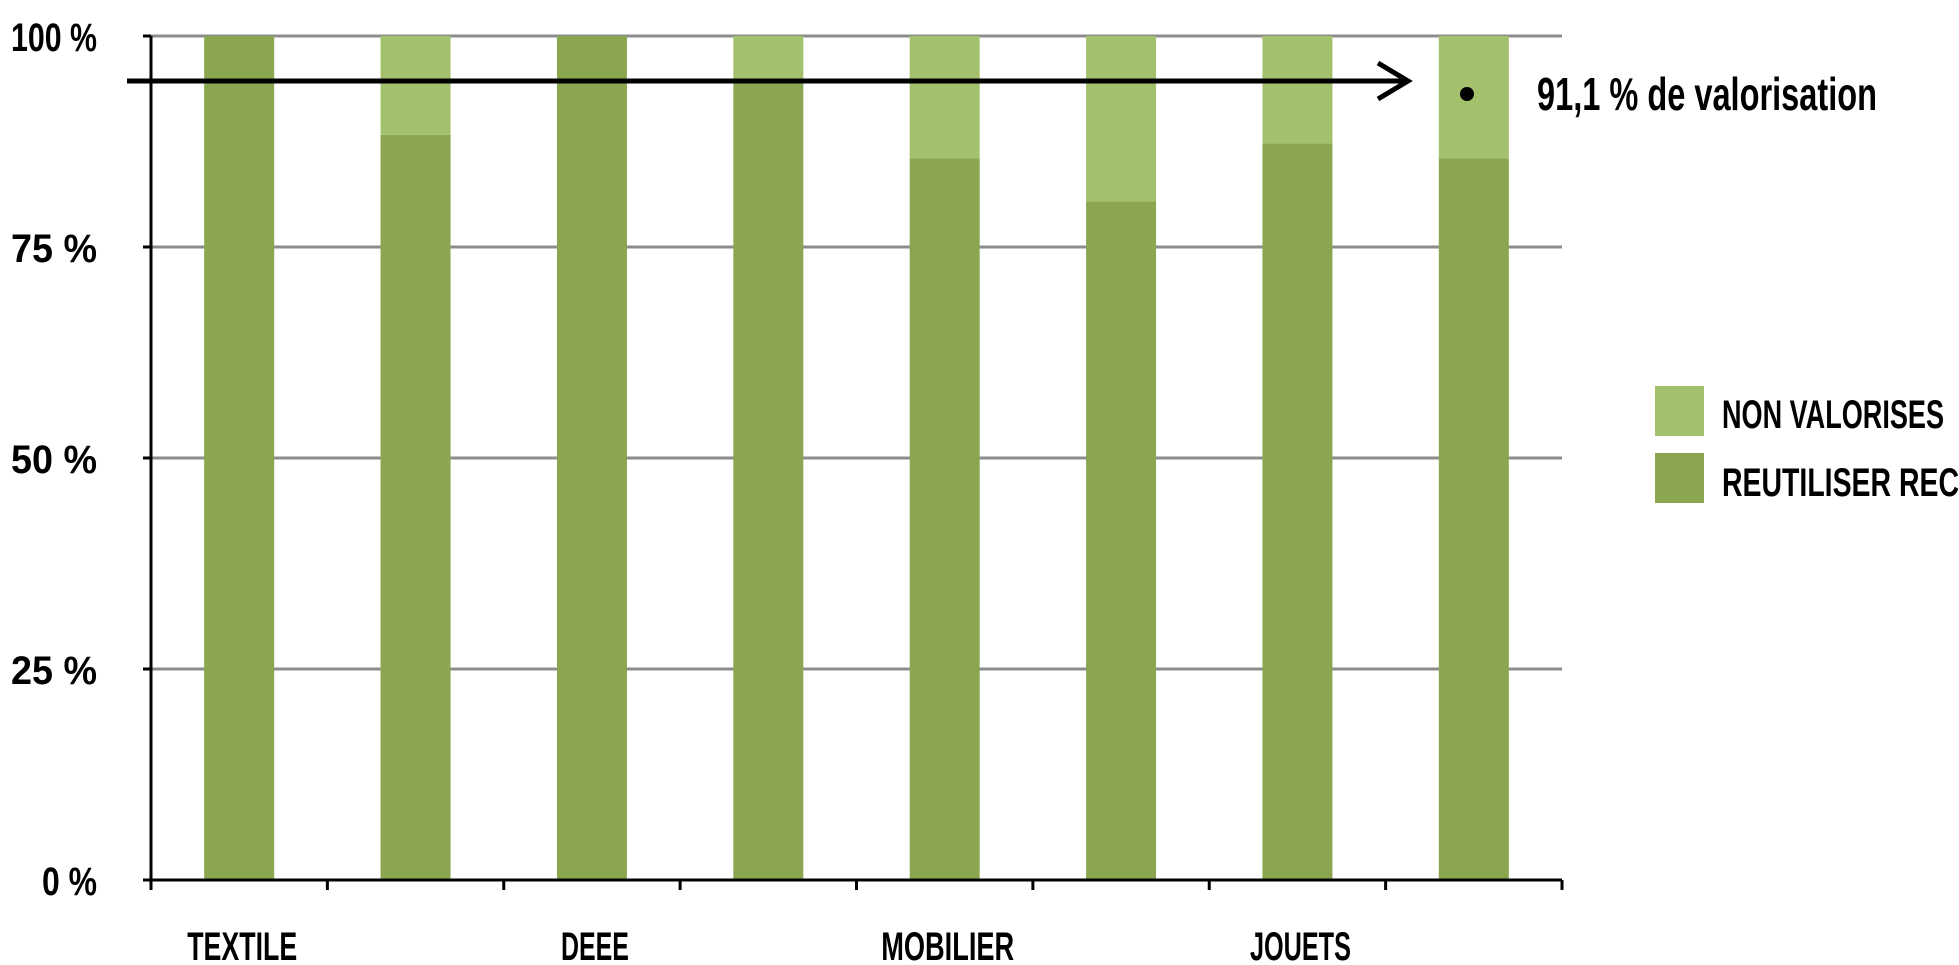 Image resolution: width=1959 pixels, height=965 pixels. I want to click on y-tick-label: 100 %, so click(54, 38).